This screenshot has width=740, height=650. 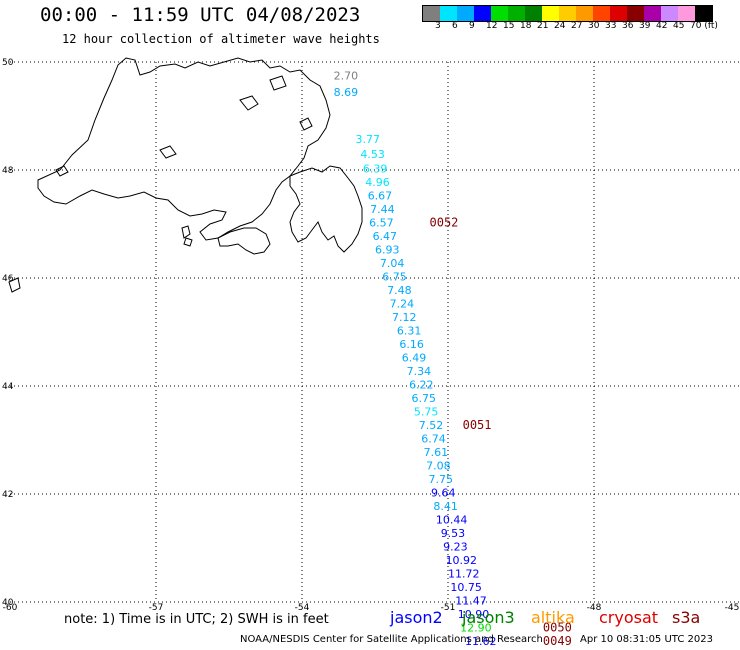 I want to click on wave-height-label: 6.93, so click(x=387, y=250).